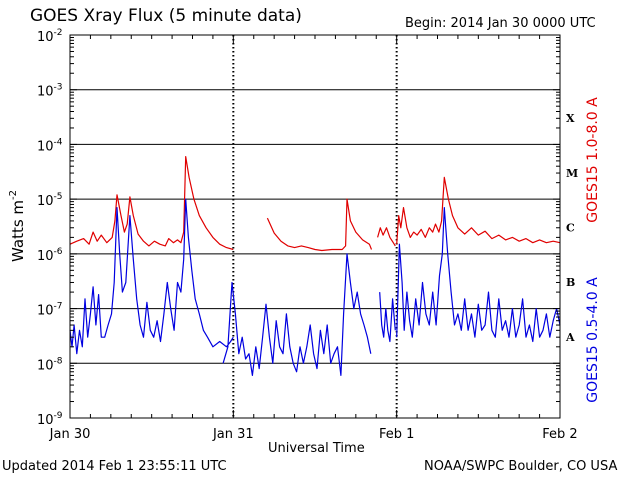 Image resolution: width=640 pixels, height=480 pixels. I want to click on y-tick-label: 10⁻⁸, so click(50, 364).